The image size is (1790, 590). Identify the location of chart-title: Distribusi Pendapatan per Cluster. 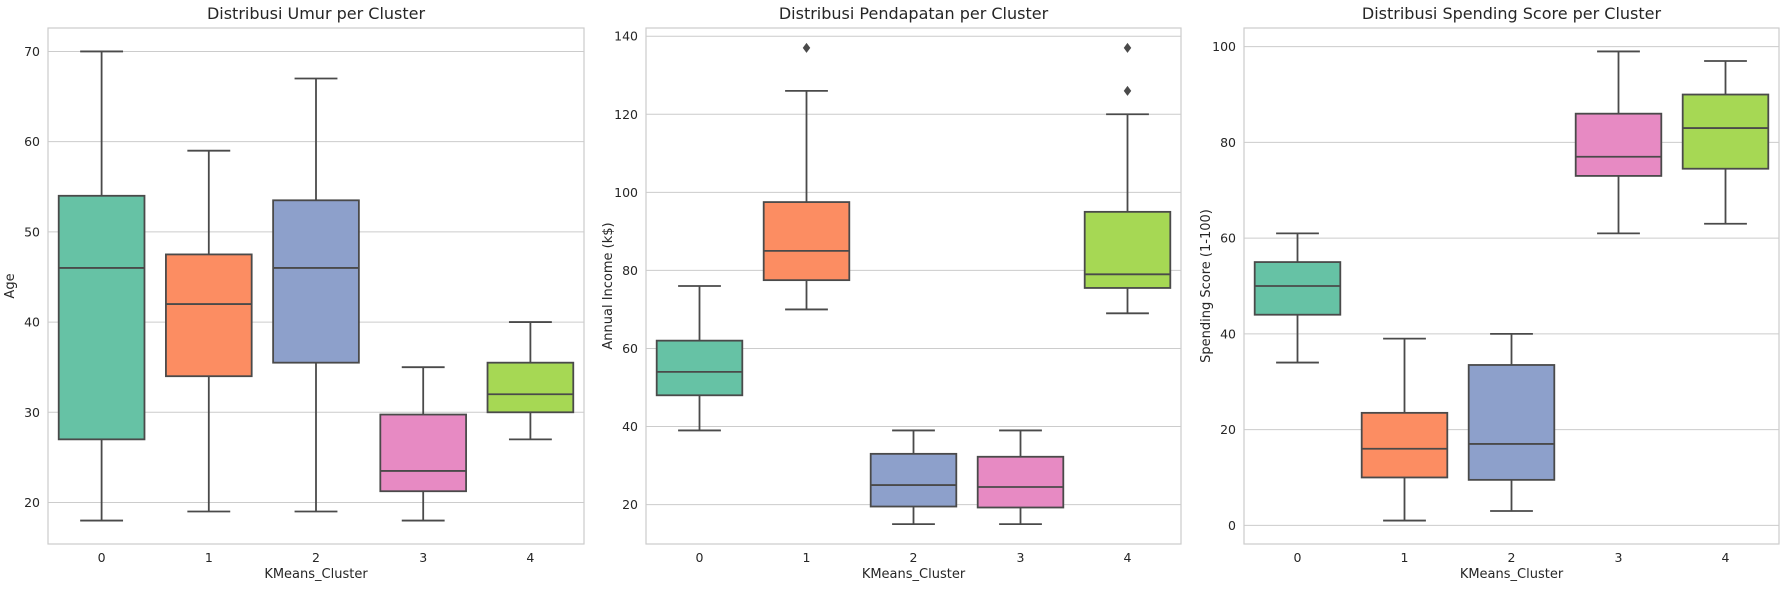
(914, 13).